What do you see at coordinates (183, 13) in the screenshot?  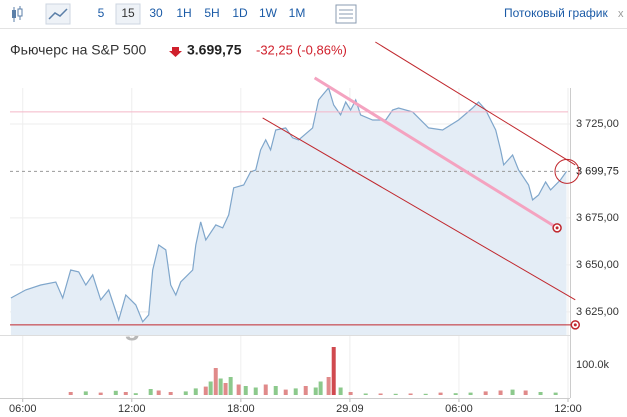 I see `interval-button: 1H` at bounding box center [183, 13].